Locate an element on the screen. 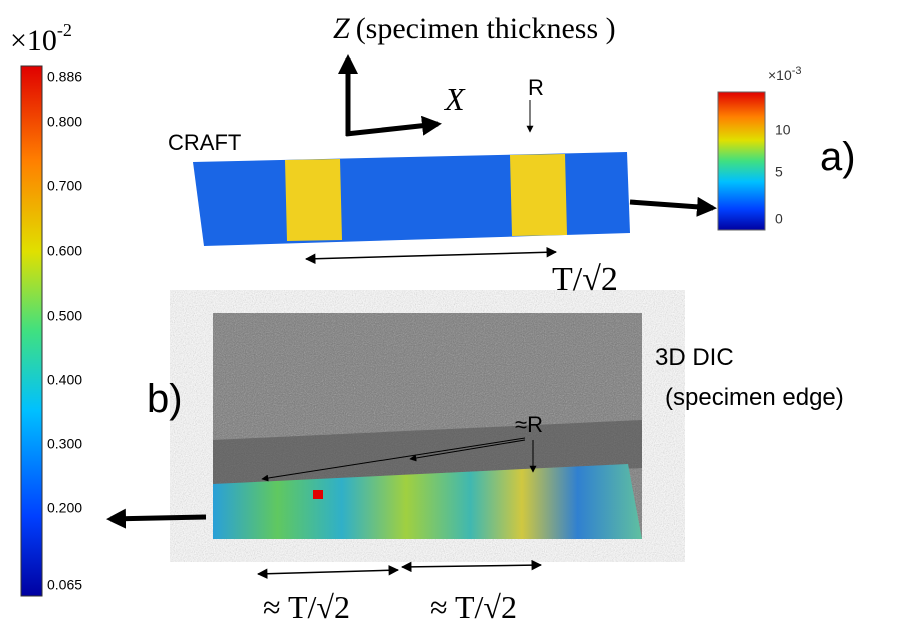 The width and height of the screenshot is (906, 632). dic-strip is located at coordinates (427, 501).